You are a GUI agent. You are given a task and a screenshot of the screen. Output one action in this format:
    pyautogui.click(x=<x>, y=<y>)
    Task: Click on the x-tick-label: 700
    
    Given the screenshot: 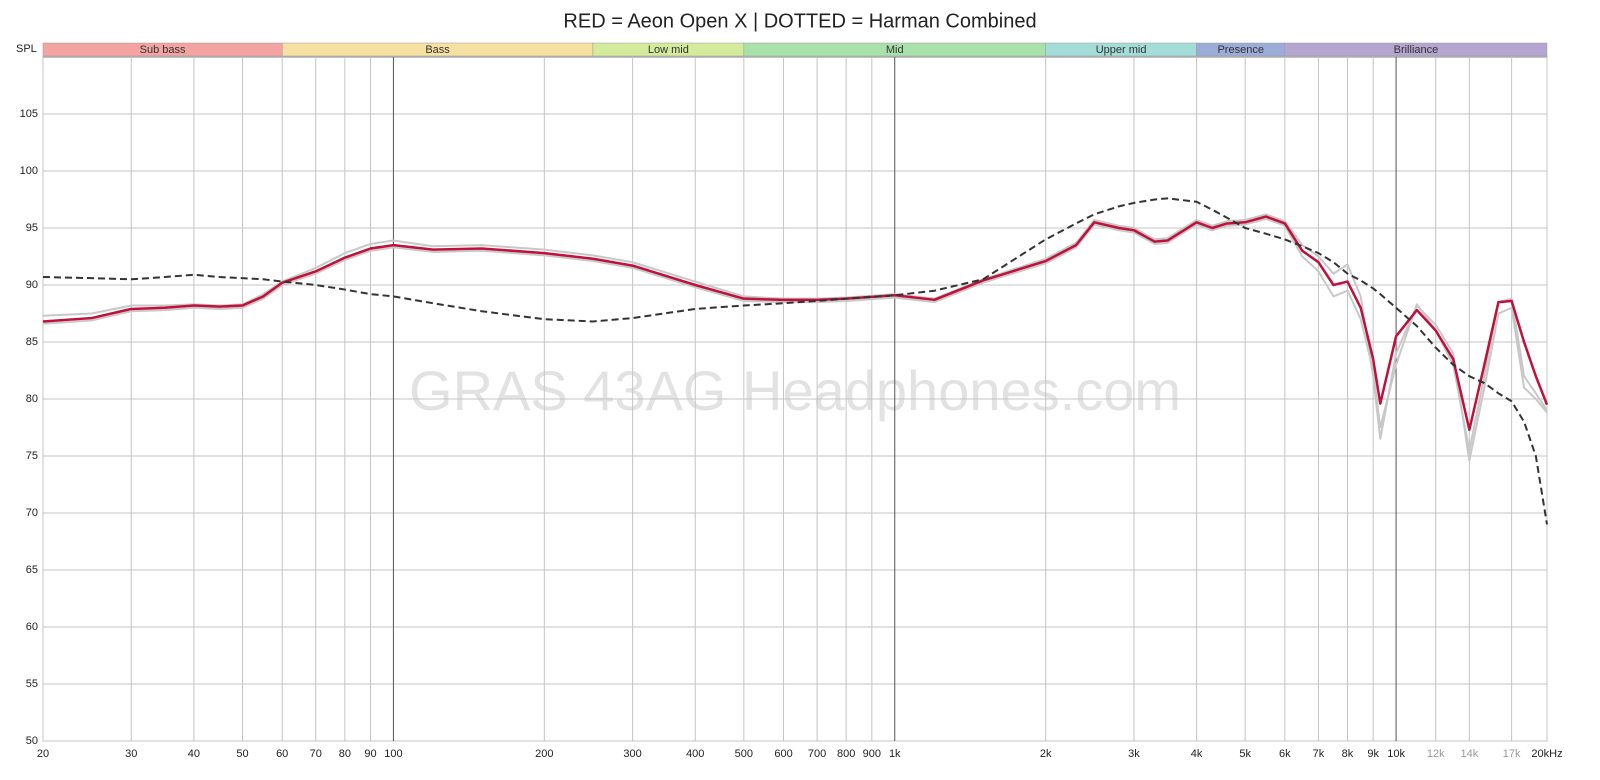 What is the action you would take?
    pyautogui.click(x=817, y=754)
    